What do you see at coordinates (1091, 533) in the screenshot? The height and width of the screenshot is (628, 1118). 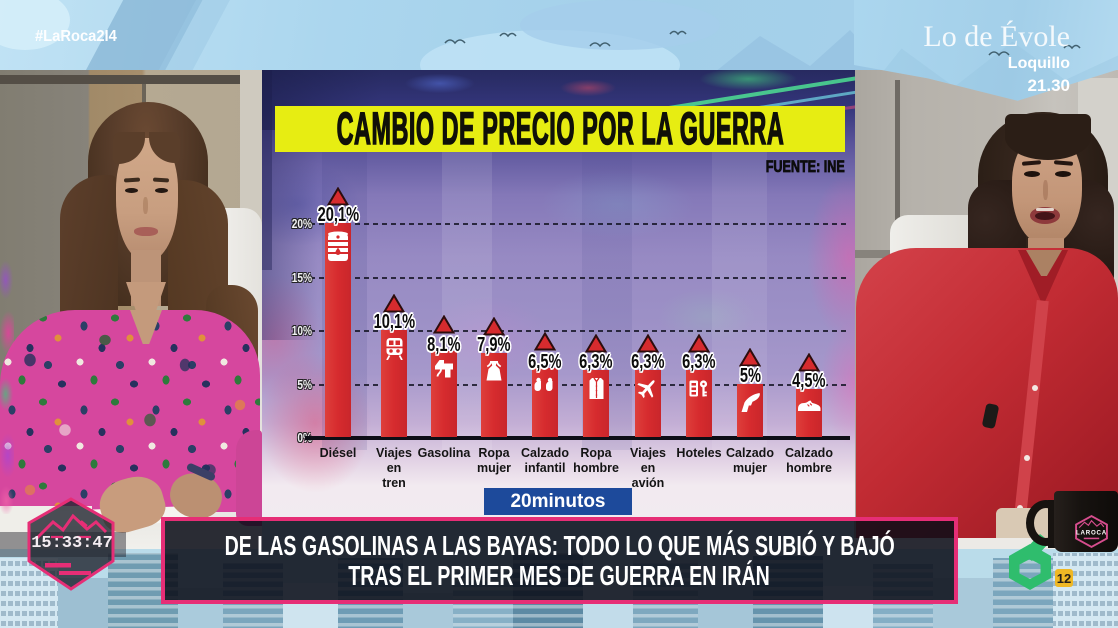 I see `svg-text: LAROCA` at bounding box center [1091, 533].